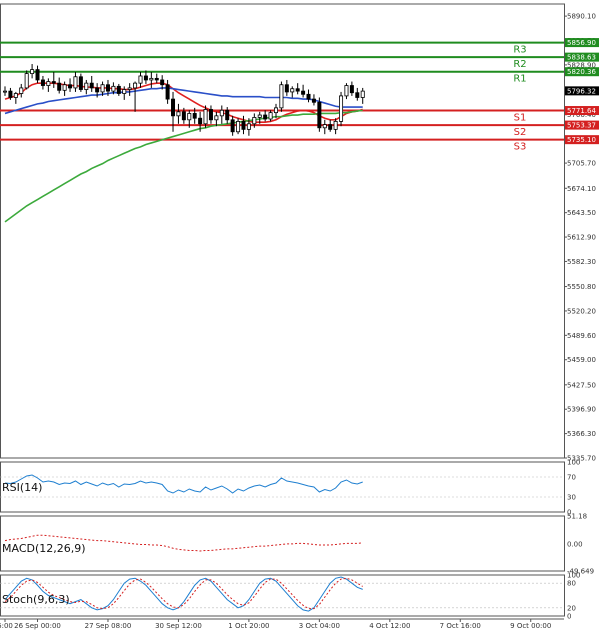 This screenshot has height=638, width=600. Describe the element at coordinates (581, 459) in the screenshot. I see `y-axis-tick-label: 5335.70` at that location.